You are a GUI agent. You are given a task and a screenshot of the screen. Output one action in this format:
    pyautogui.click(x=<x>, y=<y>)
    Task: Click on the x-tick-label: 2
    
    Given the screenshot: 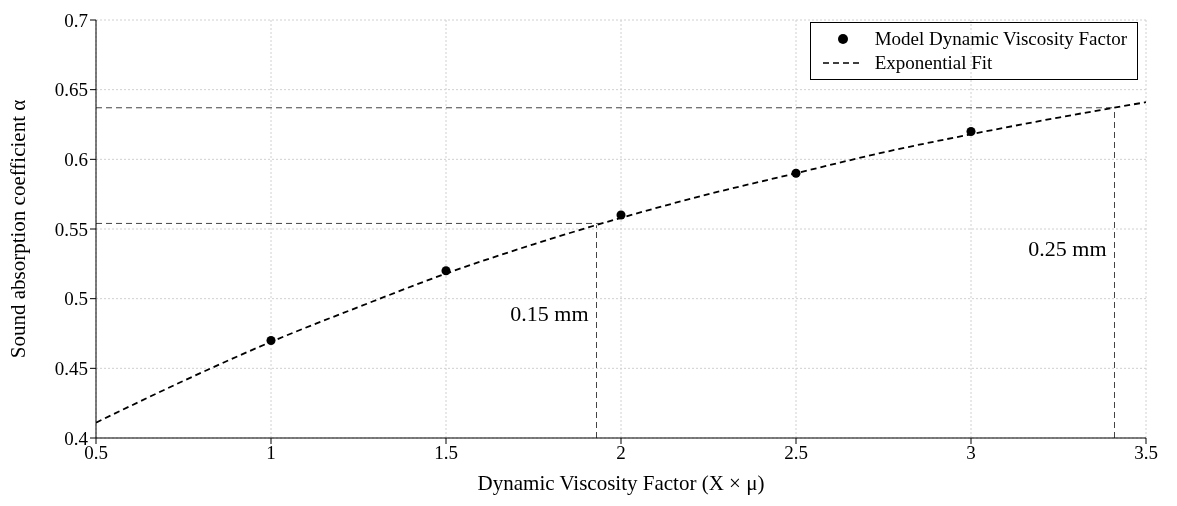 What is the action you would take?
    pyautogui.click(x=621, y=453)
    